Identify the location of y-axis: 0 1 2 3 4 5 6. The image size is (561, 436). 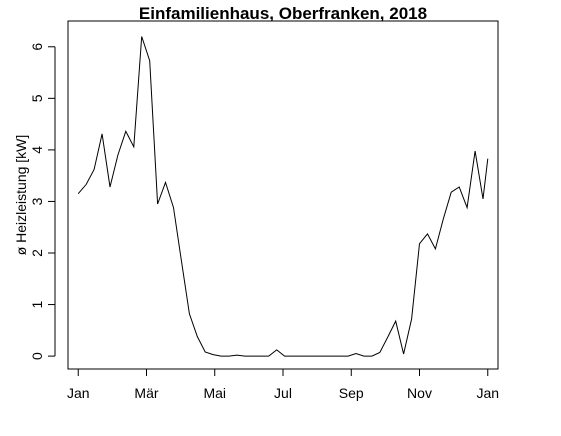
(42, 201).